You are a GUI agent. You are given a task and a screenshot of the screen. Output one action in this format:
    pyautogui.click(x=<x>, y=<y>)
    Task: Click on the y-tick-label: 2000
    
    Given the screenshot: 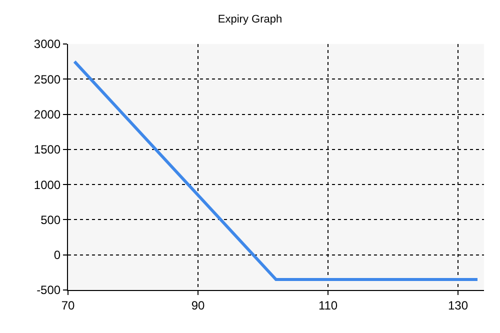 What is the action you would take?
    pyautogui.click(x=47, y=114)
    